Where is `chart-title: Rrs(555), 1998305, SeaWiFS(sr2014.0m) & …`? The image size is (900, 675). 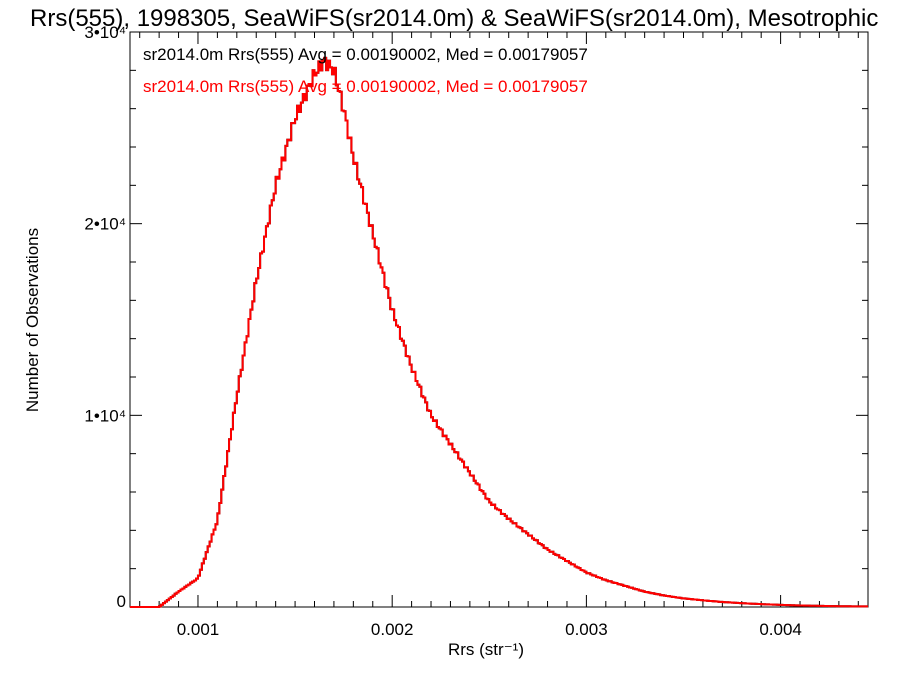 chart-title: Rrs(555), 1998305, SeaWiFS(sr2014.0m) & … is located at coordinates (454, 18).